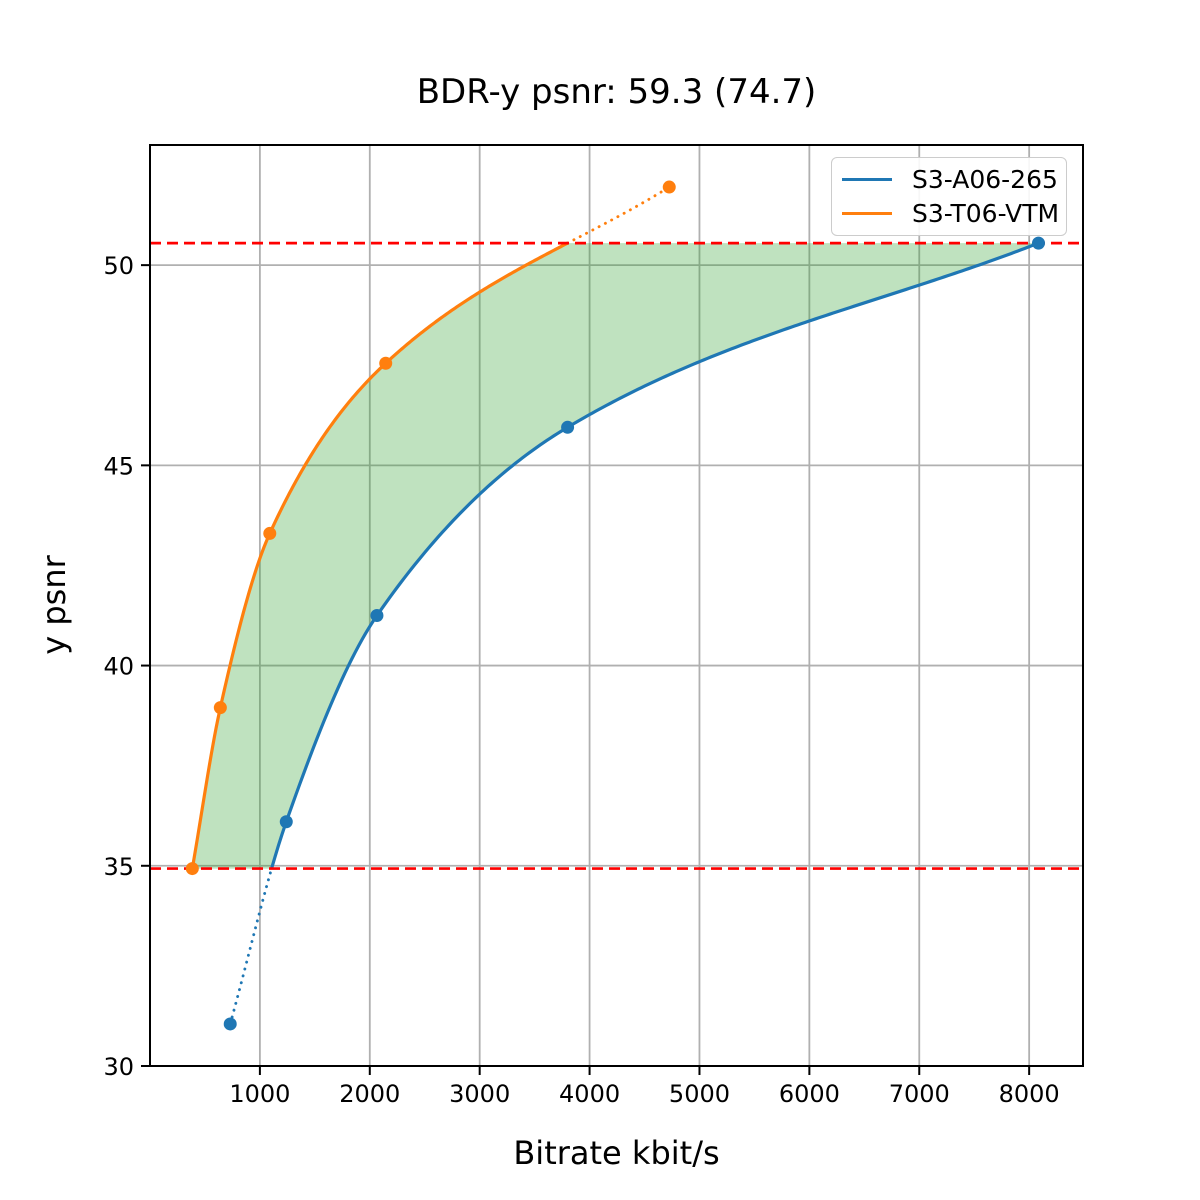 Image resolution: width=1200 pixels, height=1200 pixels. What do you see at coordinates (1029, 1094) in the screenshot?
I see `x-tick-label: 8000` at bounding box center [1029, 1094].